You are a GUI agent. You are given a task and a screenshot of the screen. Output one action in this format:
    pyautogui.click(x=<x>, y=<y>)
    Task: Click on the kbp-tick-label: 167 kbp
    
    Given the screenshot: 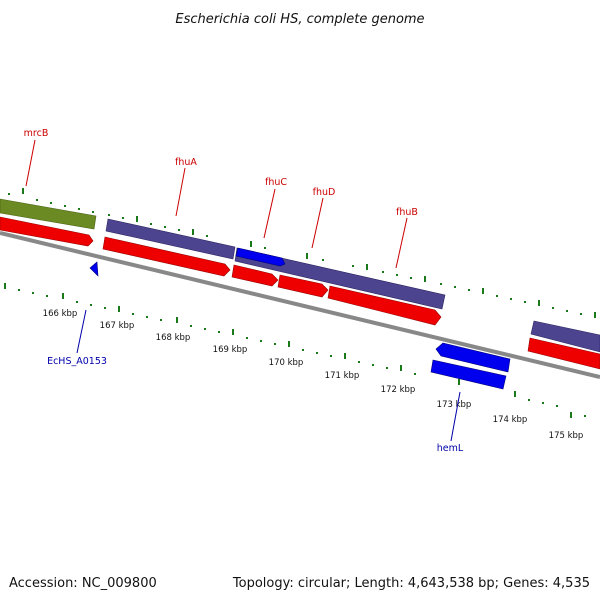 What is the action you would take?
    pyautogui.click(x=117, y=326)
    